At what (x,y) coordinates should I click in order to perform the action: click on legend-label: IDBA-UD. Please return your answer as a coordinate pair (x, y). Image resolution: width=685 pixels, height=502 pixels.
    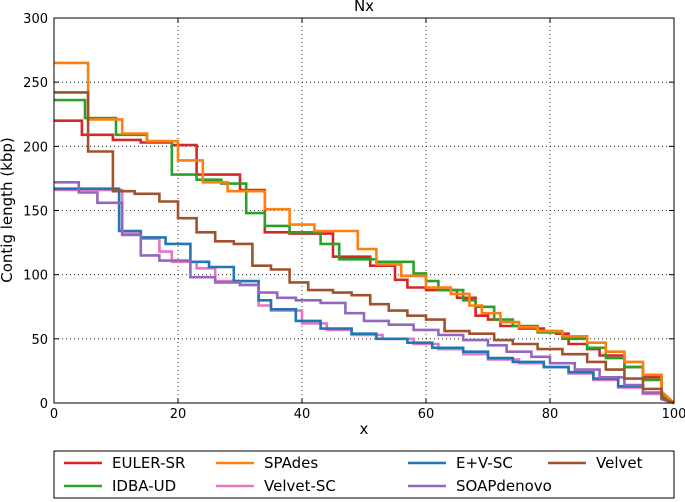
    Looking at the image, I should click on (144, 486).